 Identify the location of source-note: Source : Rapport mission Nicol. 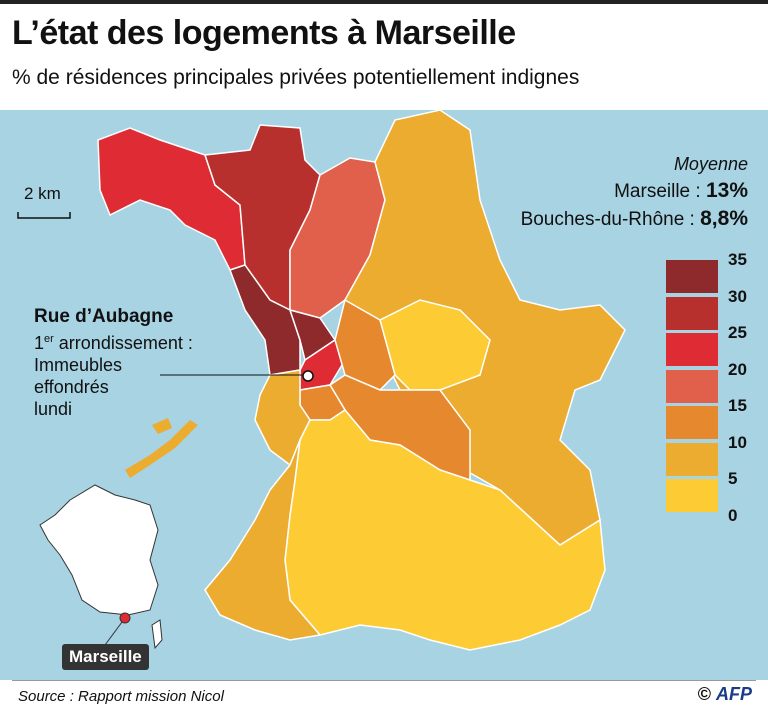
(121, 696).